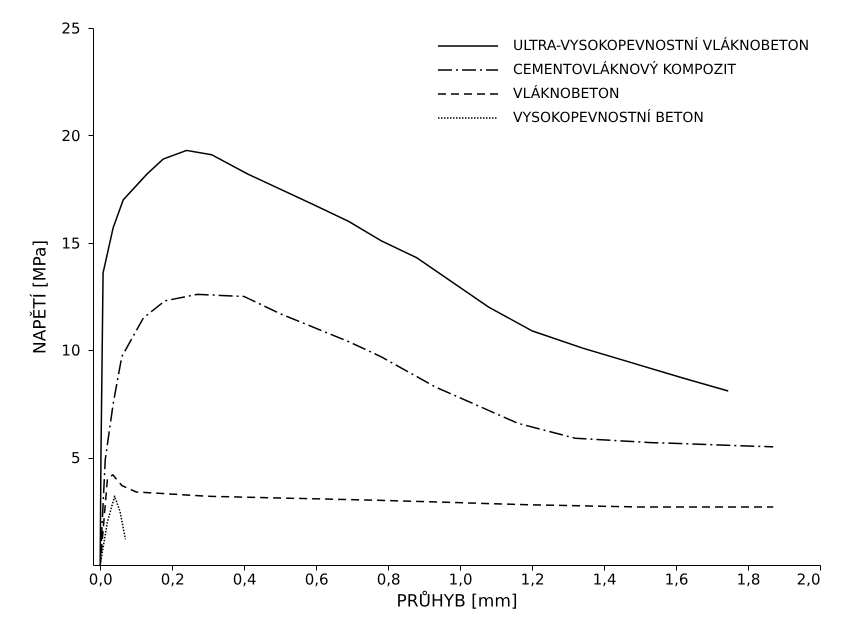 This screenshot has width=864, height=639. I want to click on x-axis-title: PRŮHYB [mm], so click(457, 601).